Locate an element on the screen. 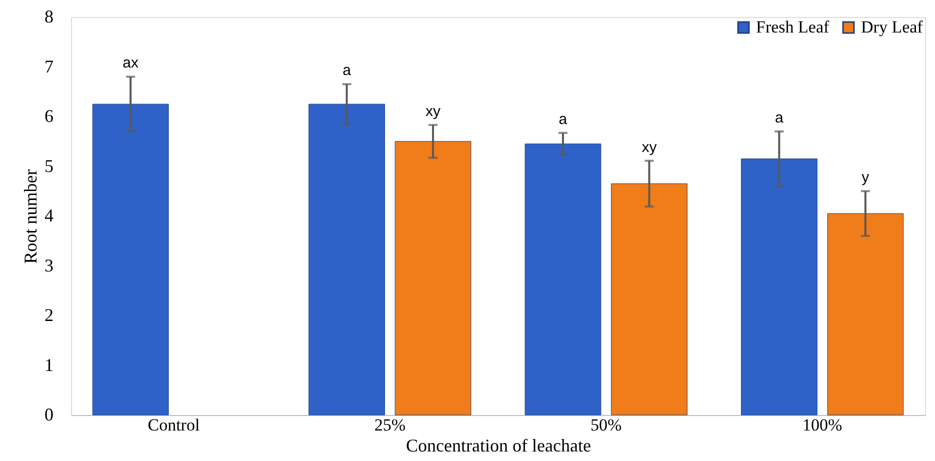 The width and height of the screenshot is (935, 461). x-tick-label: 50% is located at coordinates (606, 425).